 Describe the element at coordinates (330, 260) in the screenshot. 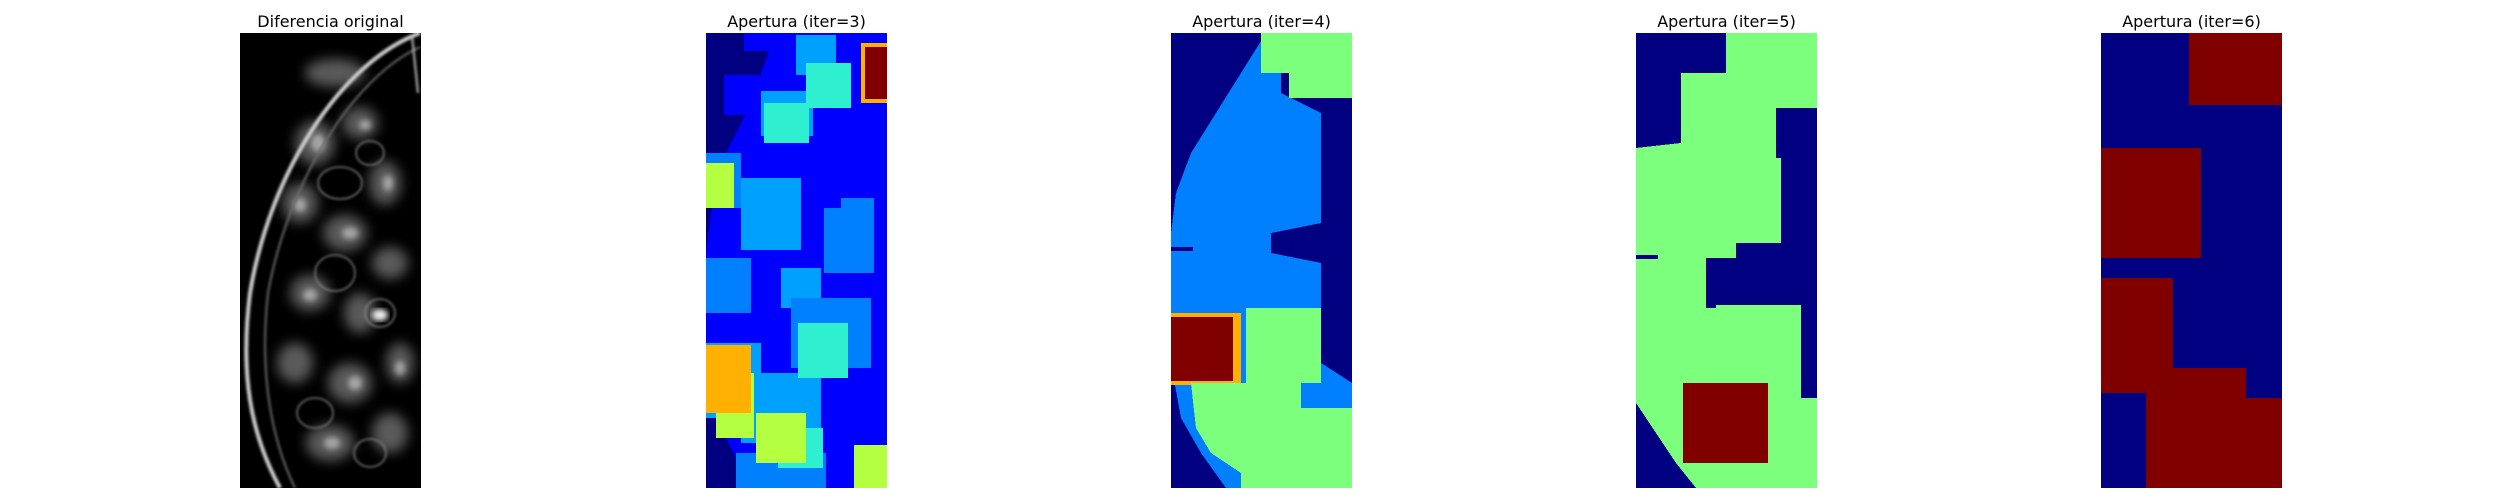

I see `grayscale-image` at that location.